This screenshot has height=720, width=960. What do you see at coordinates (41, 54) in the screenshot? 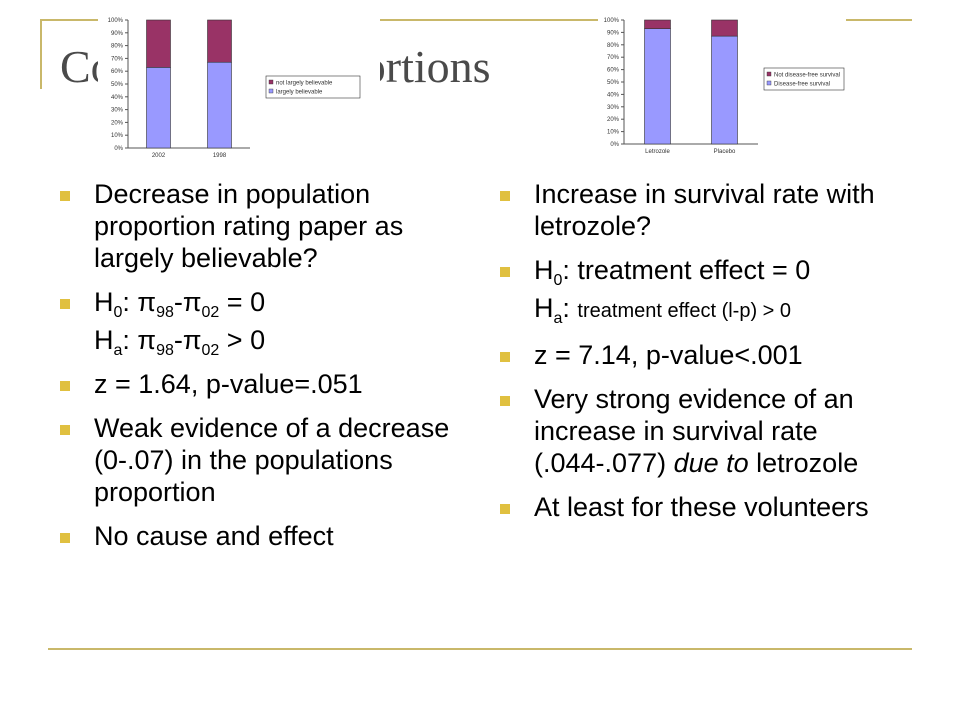
I see `frame-left-rule` at bounding box center [41, 54].